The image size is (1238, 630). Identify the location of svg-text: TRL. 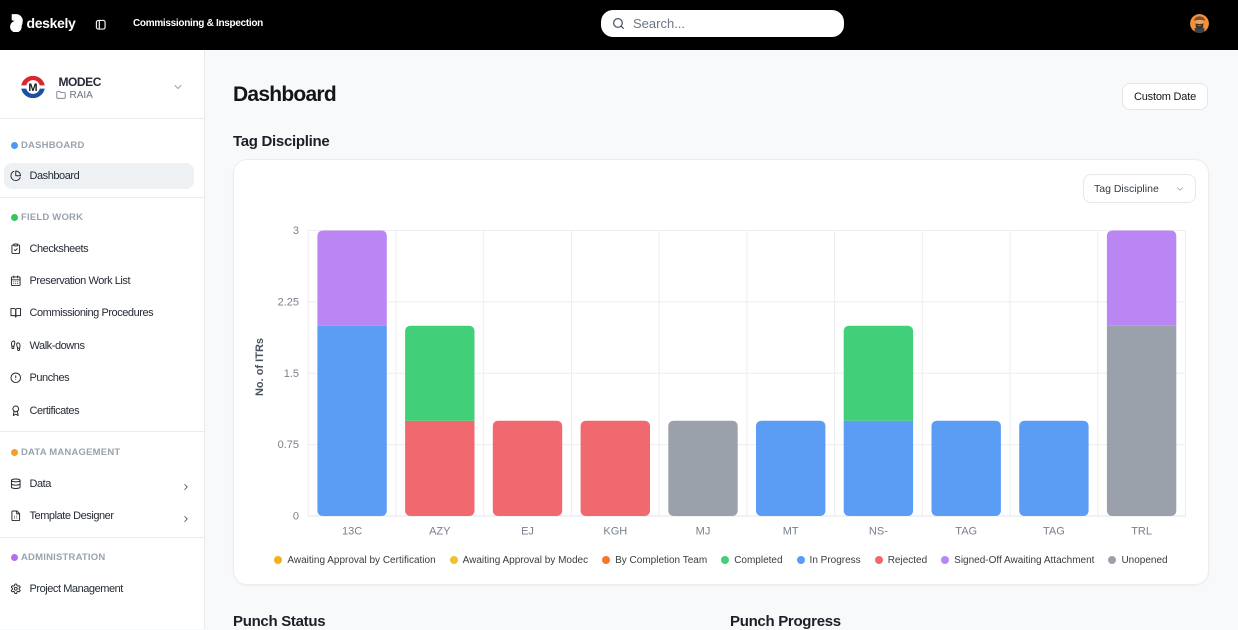
(1141, 532).